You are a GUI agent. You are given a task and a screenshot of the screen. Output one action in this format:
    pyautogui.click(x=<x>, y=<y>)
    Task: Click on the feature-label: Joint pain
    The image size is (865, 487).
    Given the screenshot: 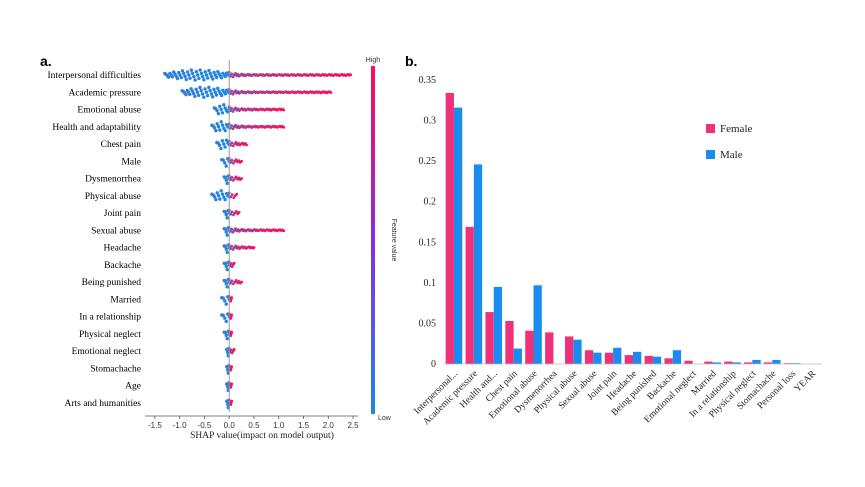 What is the action you would take?
    pyautogui.click(x=122, y=214)
    